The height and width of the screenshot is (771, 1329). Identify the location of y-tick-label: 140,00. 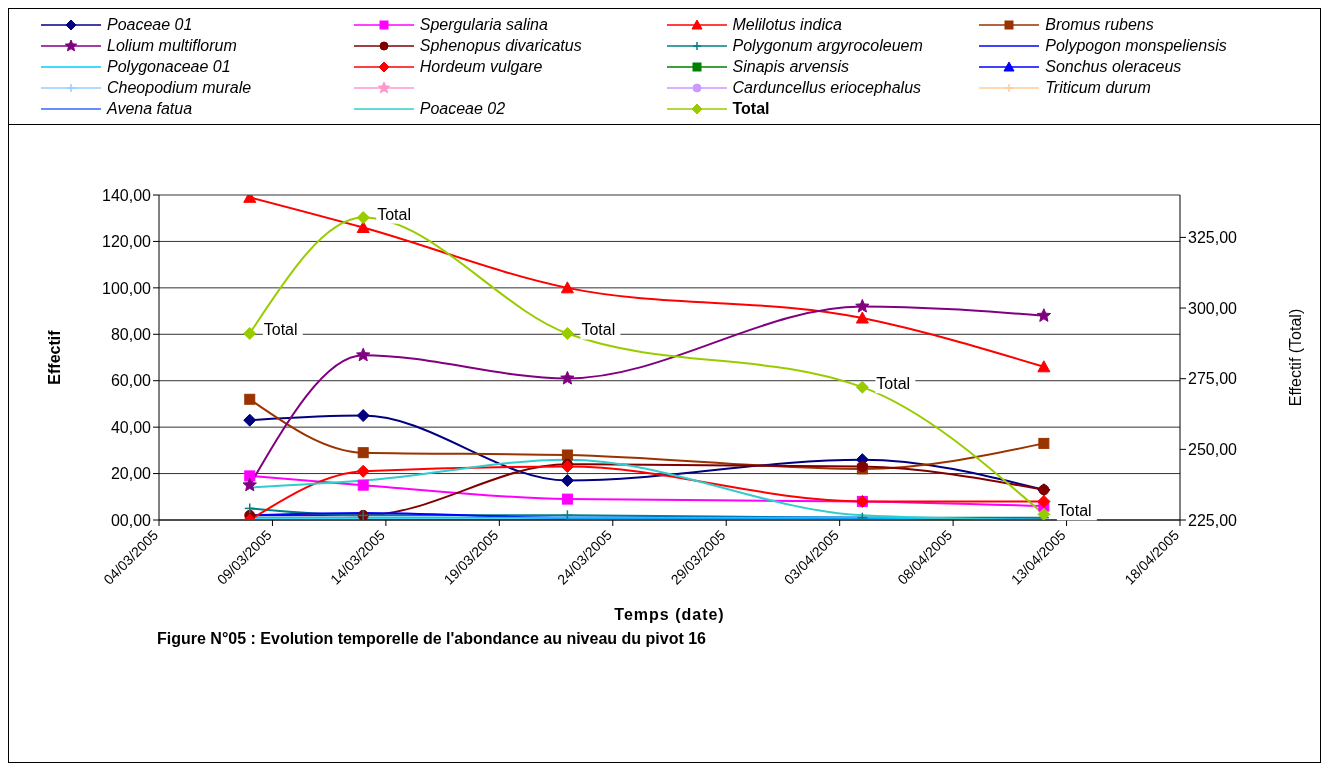
(127, 195).